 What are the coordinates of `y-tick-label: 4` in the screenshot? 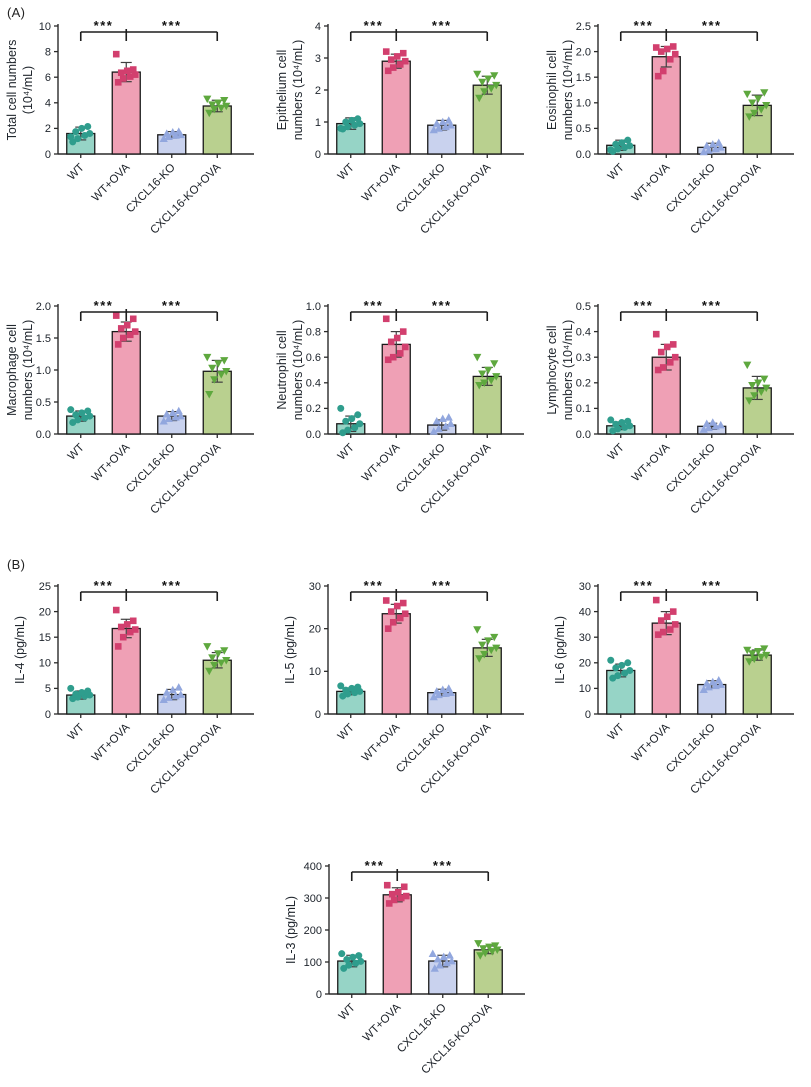 It's located at (318, 27).